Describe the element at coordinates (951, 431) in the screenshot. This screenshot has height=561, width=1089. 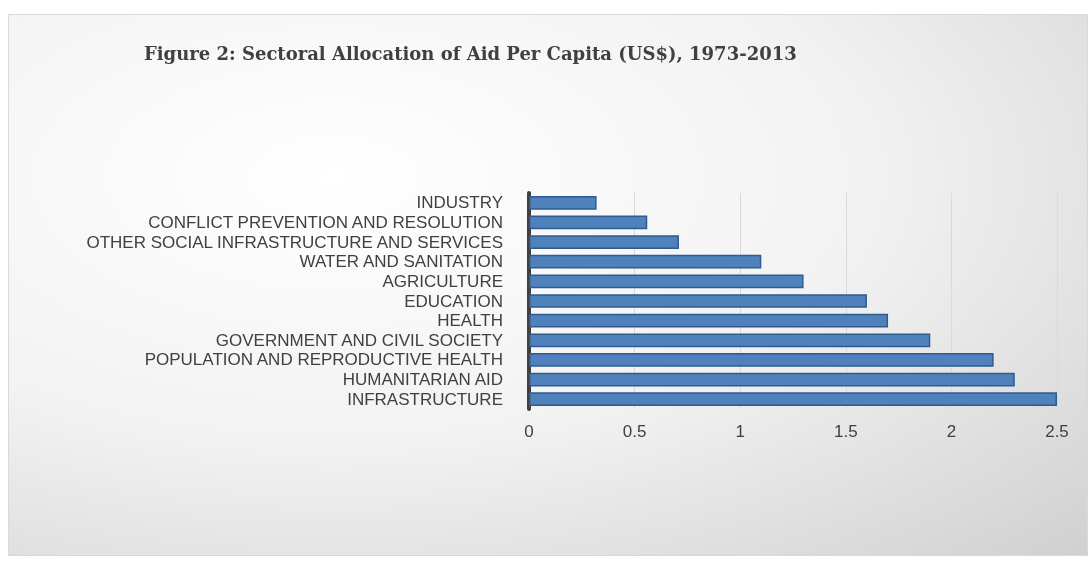
I see `x-tick-label: 2` at that location.